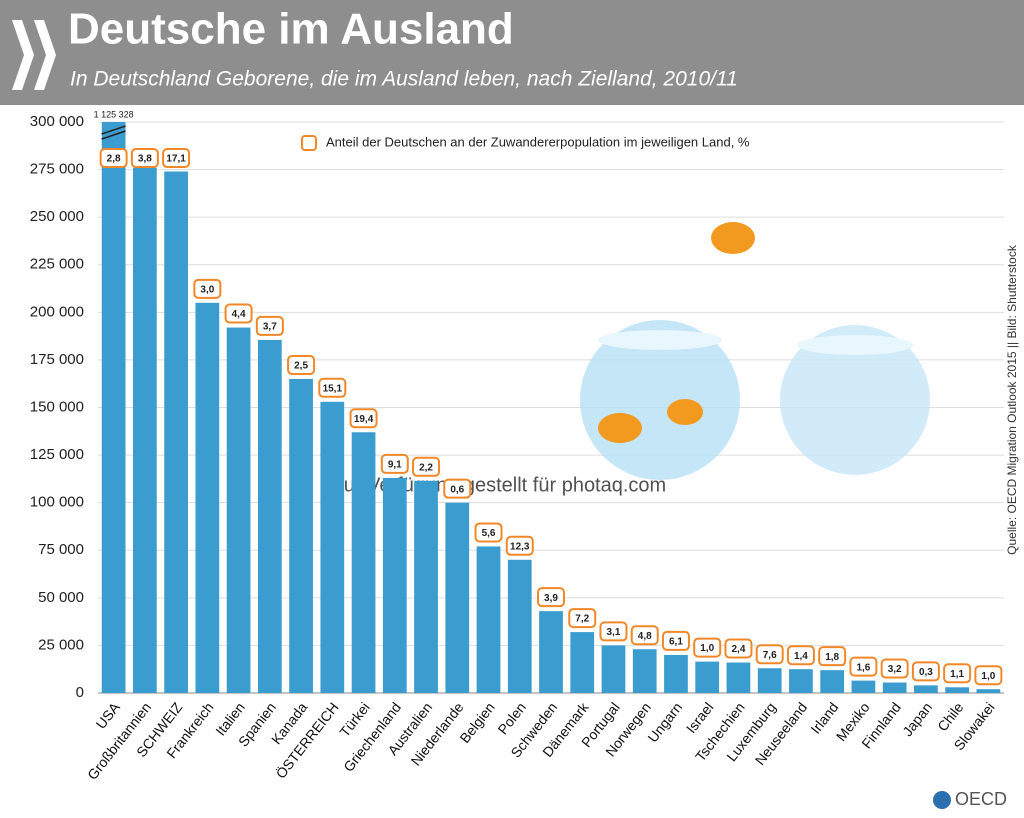 The width and height of the screenshot is (1024, 818). What do you see at coordinates (61, 597) in the screenshot?
I see `y-tick-label: 50 000` at bounding box center [61, 597].